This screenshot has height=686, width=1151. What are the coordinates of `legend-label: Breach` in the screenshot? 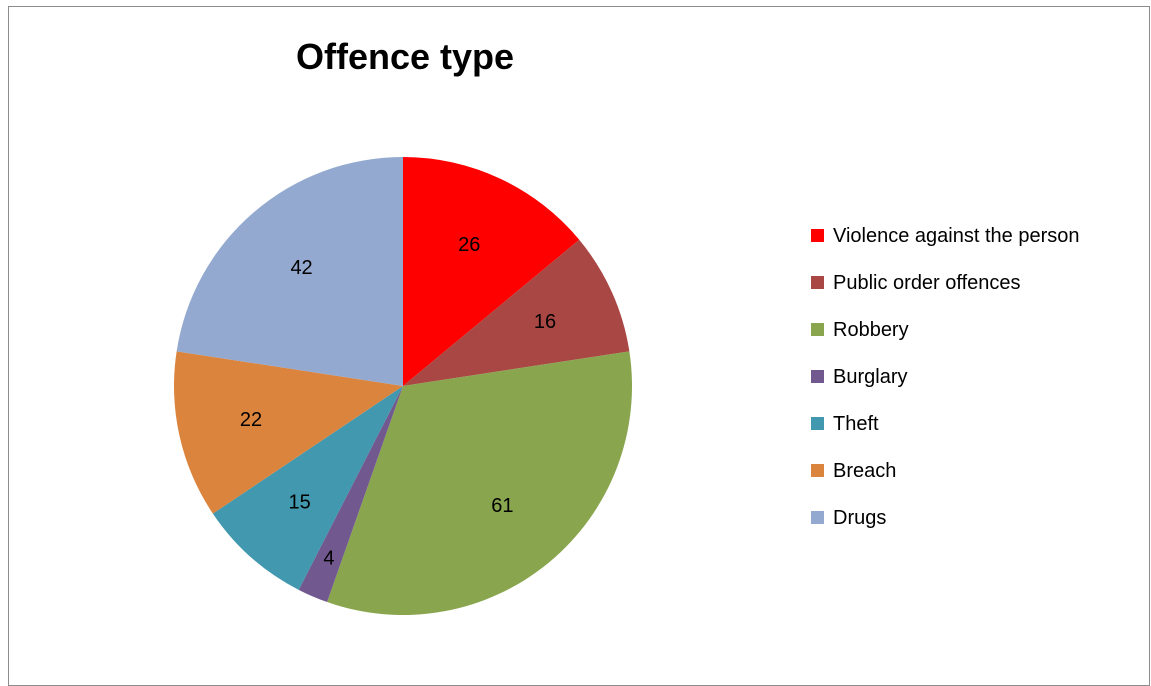 It's located at (865, 471).